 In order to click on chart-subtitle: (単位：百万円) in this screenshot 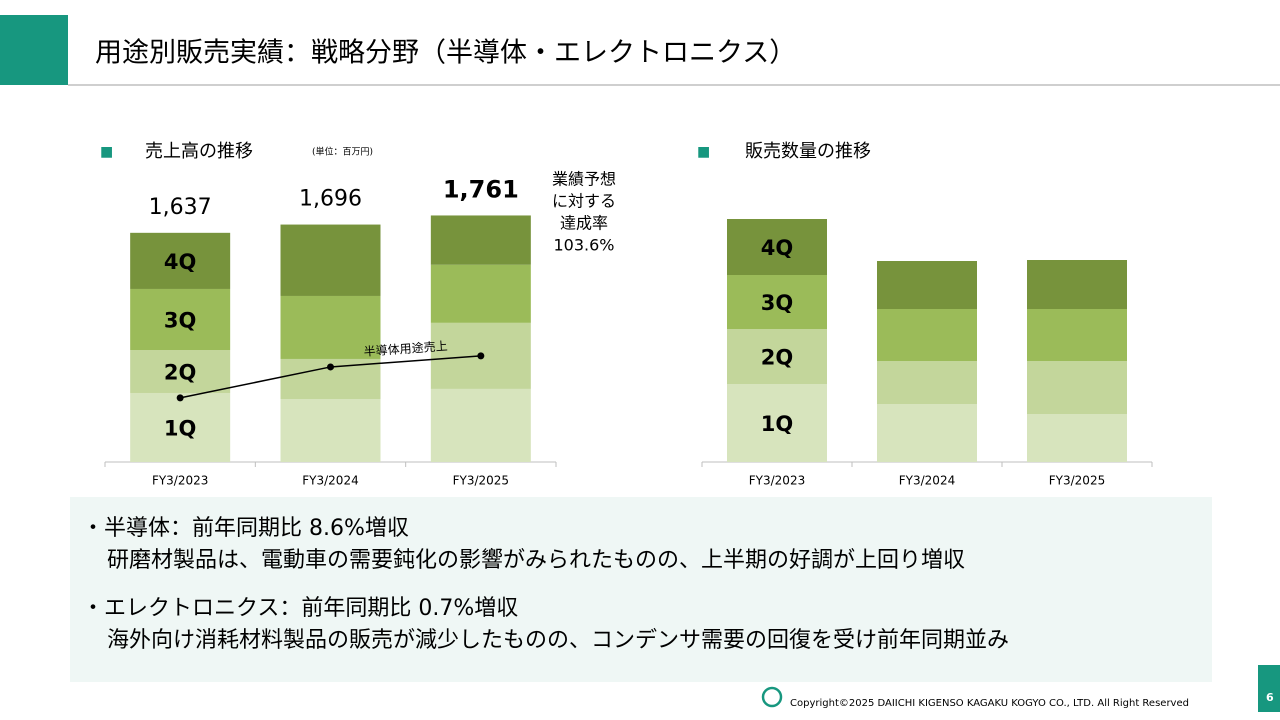, I will do `click(342, 152)`.